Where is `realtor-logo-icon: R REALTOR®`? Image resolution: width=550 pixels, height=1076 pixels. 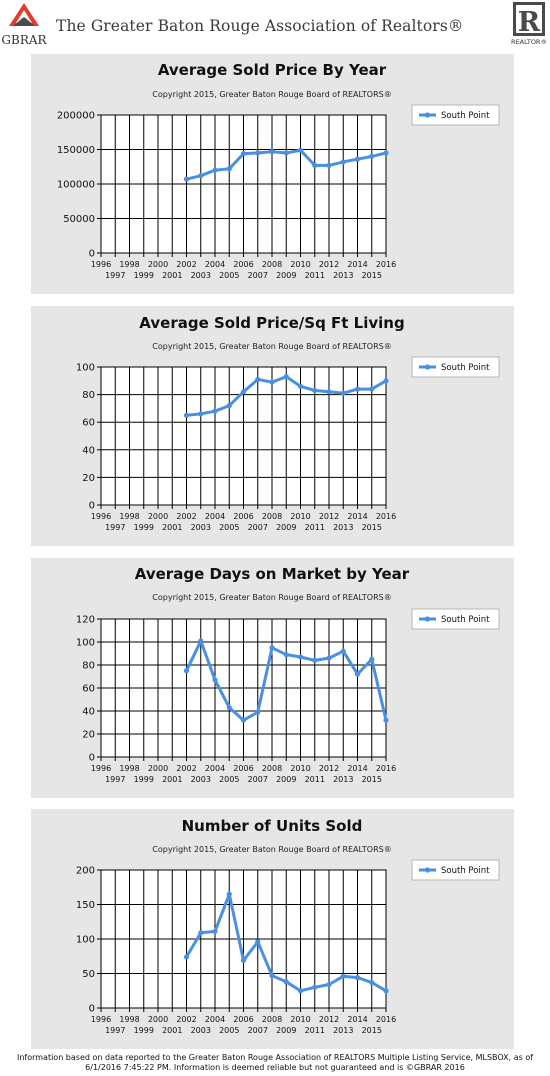 realtor-logo-icon: R REALTOR® is located at coordinates (529, 24).